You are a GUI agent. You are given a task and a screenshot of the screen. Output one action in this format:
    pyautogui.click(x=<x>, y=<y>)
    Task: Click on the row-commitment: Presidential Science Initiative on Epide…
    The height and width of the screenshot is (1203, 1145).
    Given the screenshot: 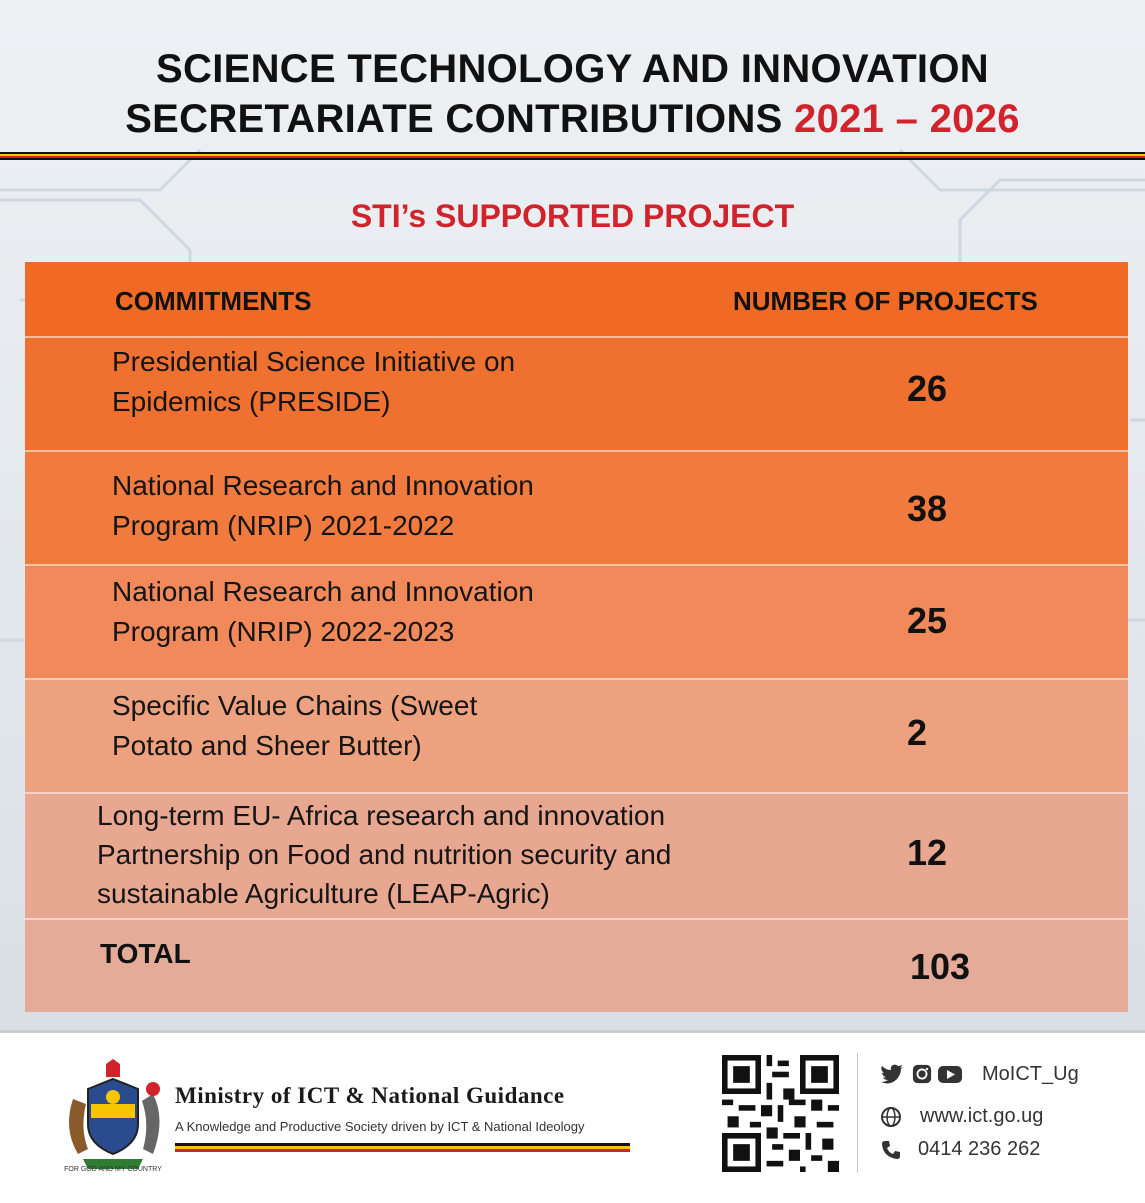 What is the action you would take?
    pyautogui.click(x=313, y=382)
    